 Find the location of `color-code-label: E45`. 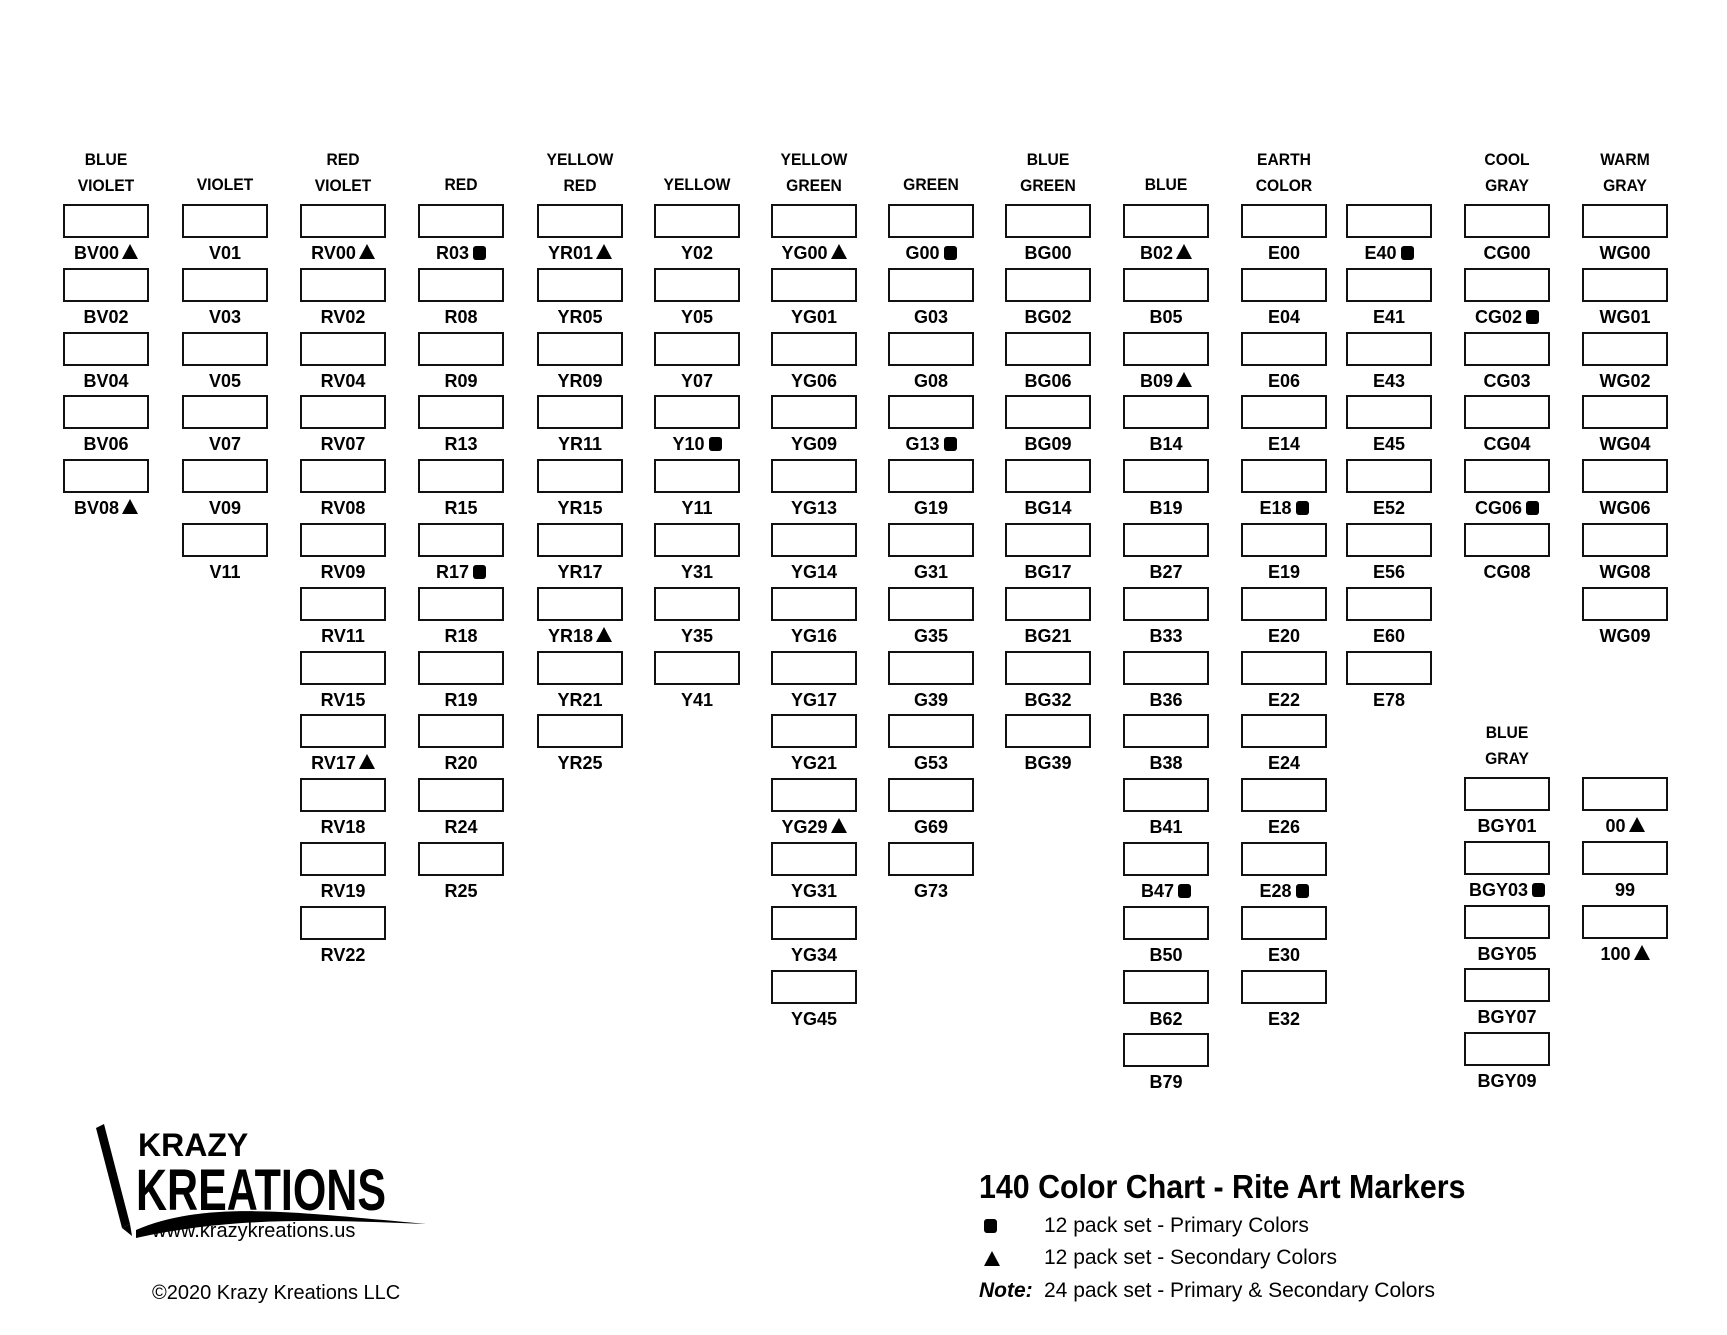

color-code-label: E45 is located at coordinates (1389, 444).